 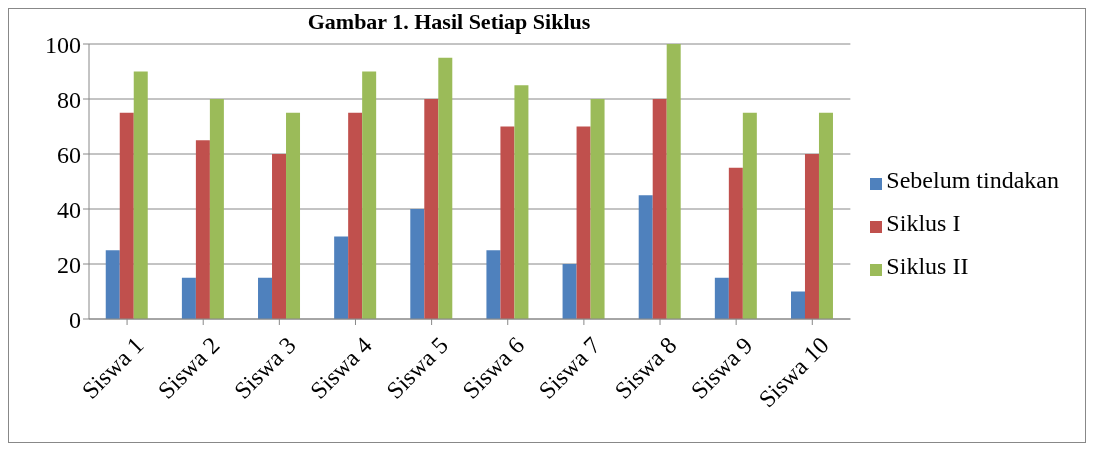 I want to click on y-tick-label: 40, so click(x=69, y=209).